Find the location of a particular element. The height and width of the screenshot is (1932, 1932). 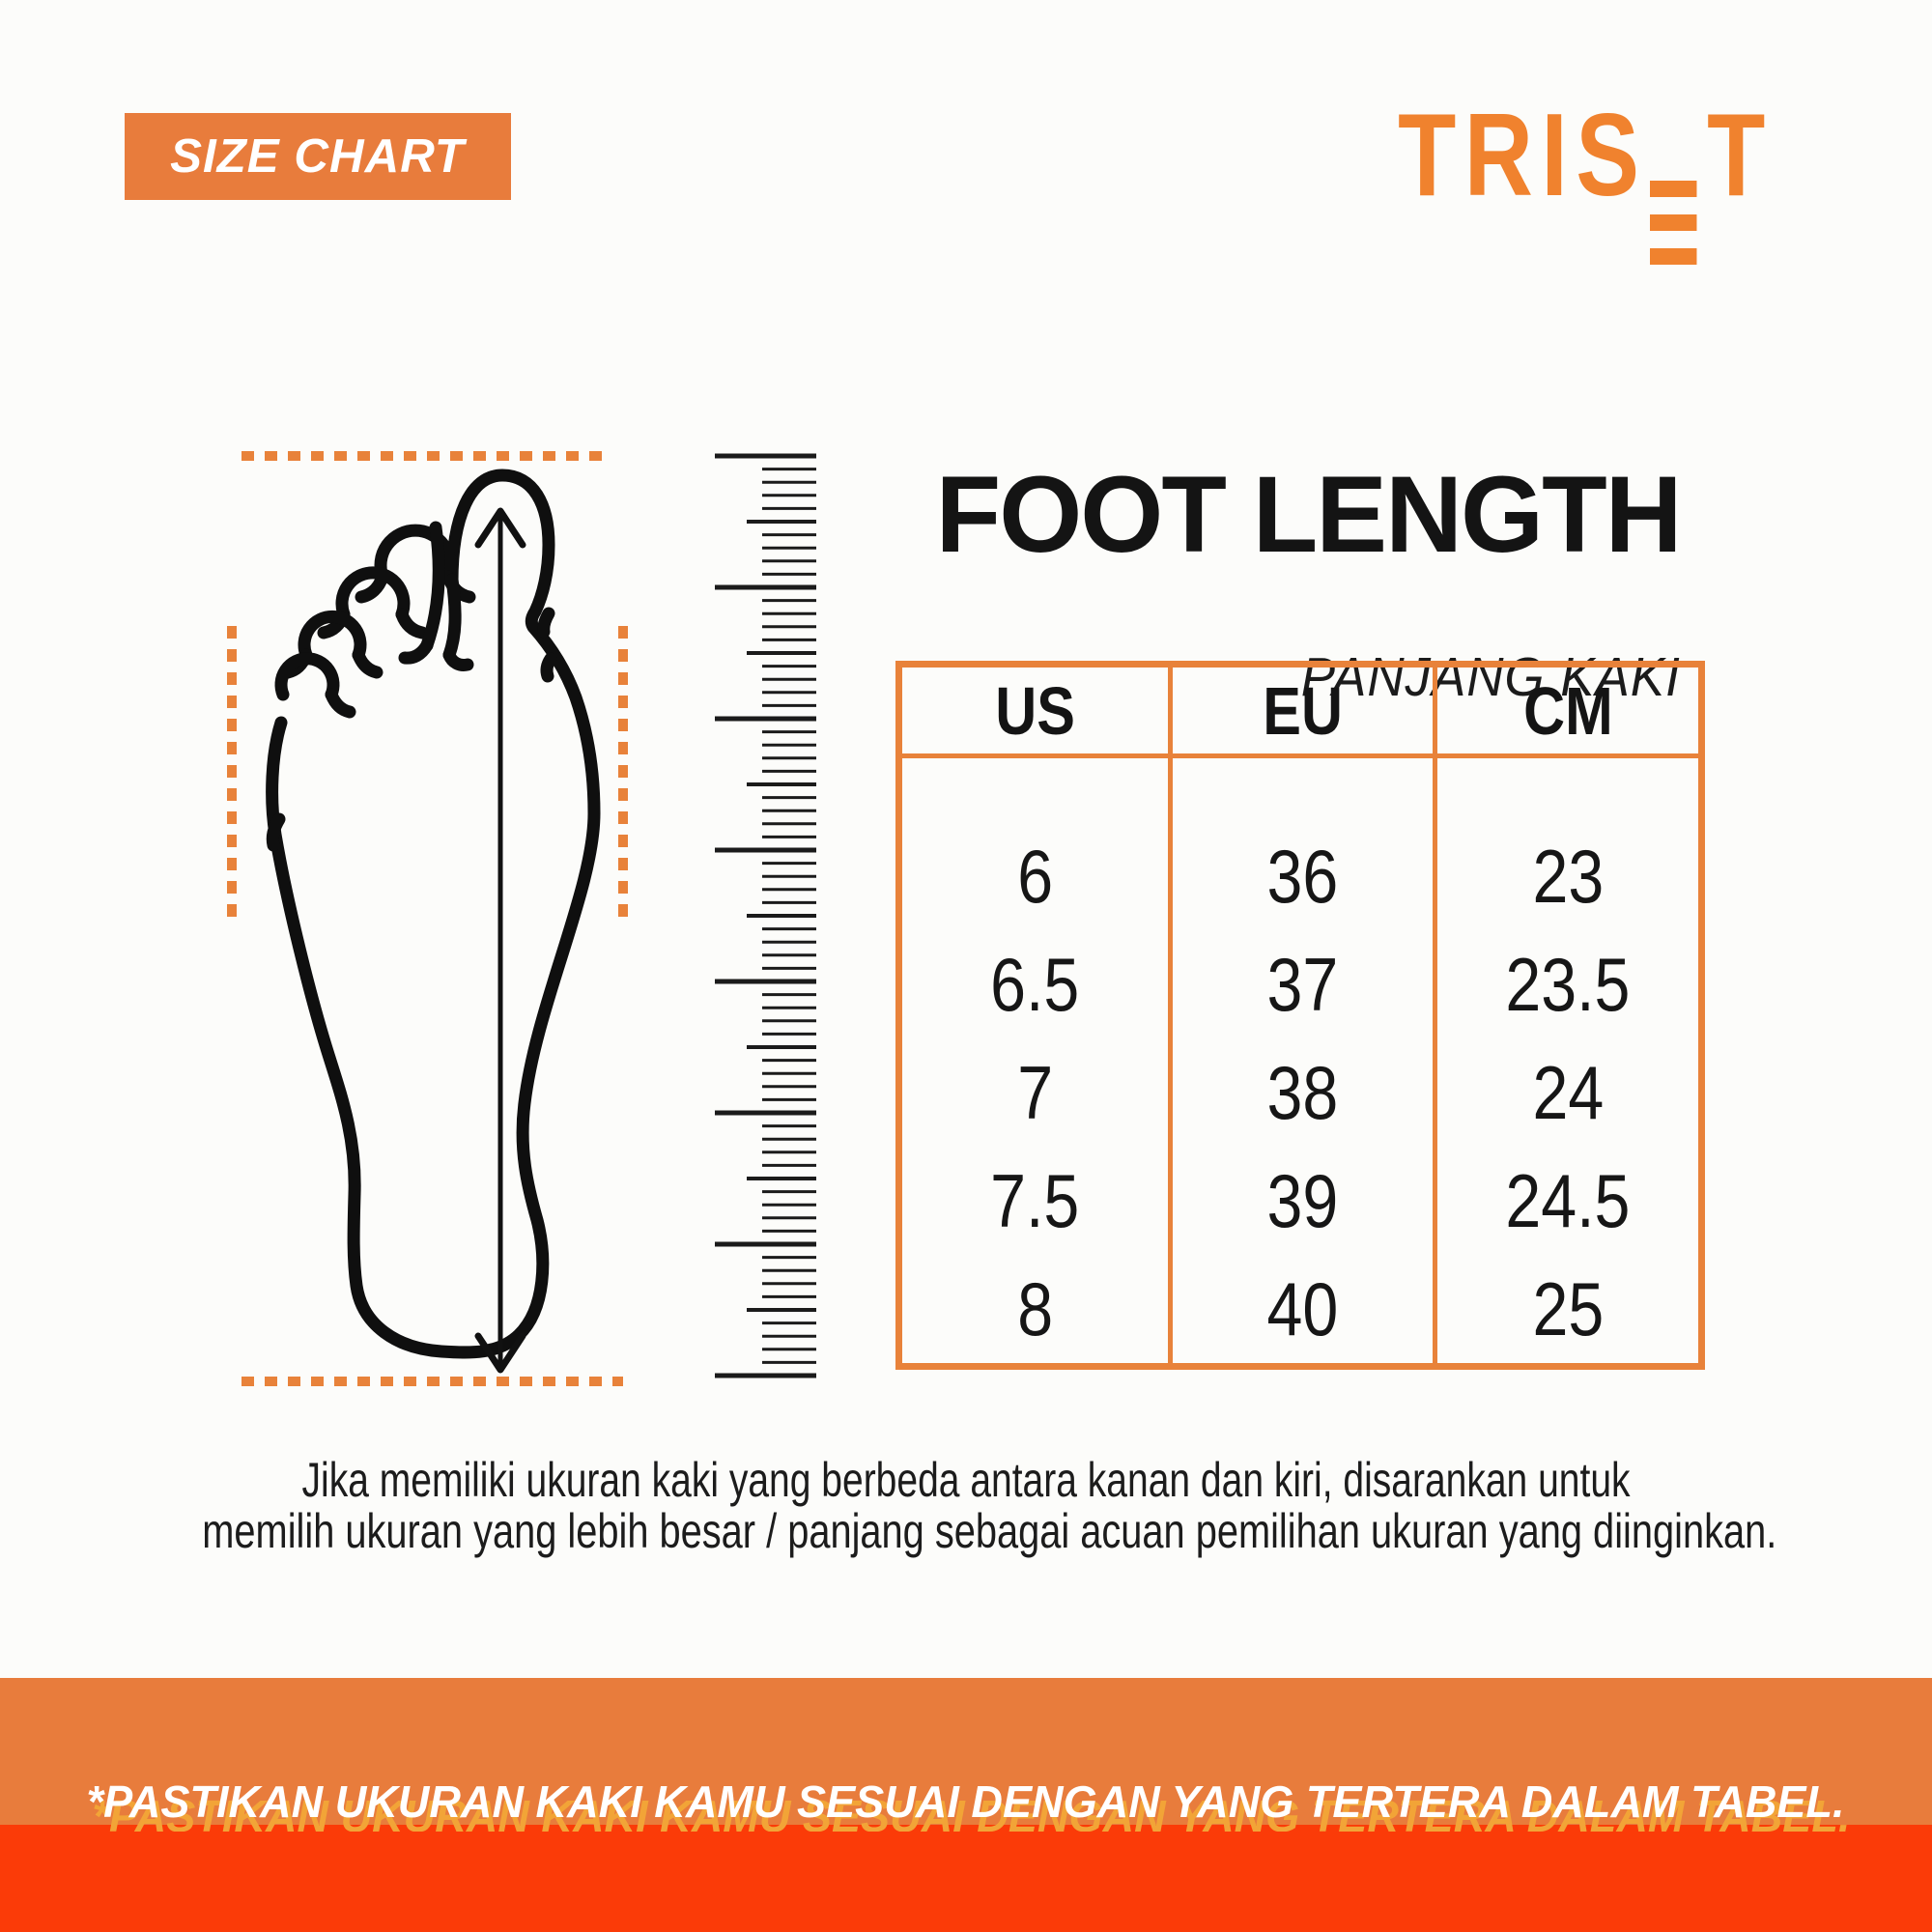

size-cell: 24.5 is located at coordinates (1568, 1200).